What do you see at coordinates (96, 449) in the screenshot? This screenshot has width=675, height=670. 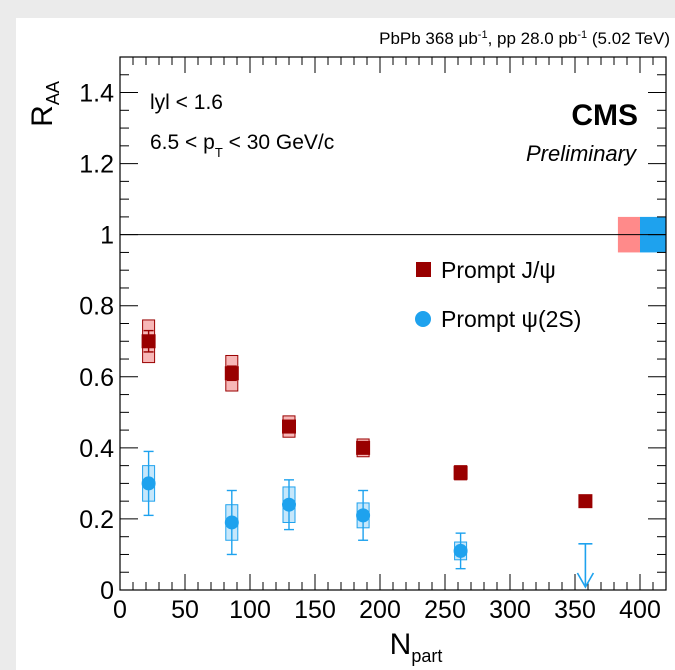 I see `y-tick-label: 0.4` at bounding box center [96, 449].